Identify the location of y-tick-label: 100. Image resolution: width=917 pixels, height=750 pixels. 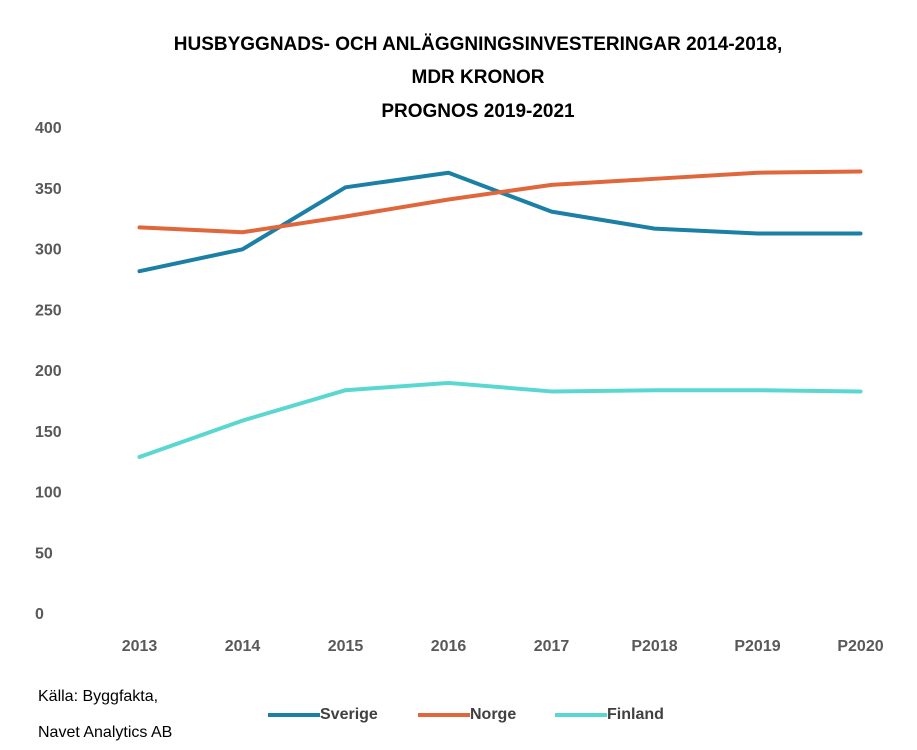
(48, 493).